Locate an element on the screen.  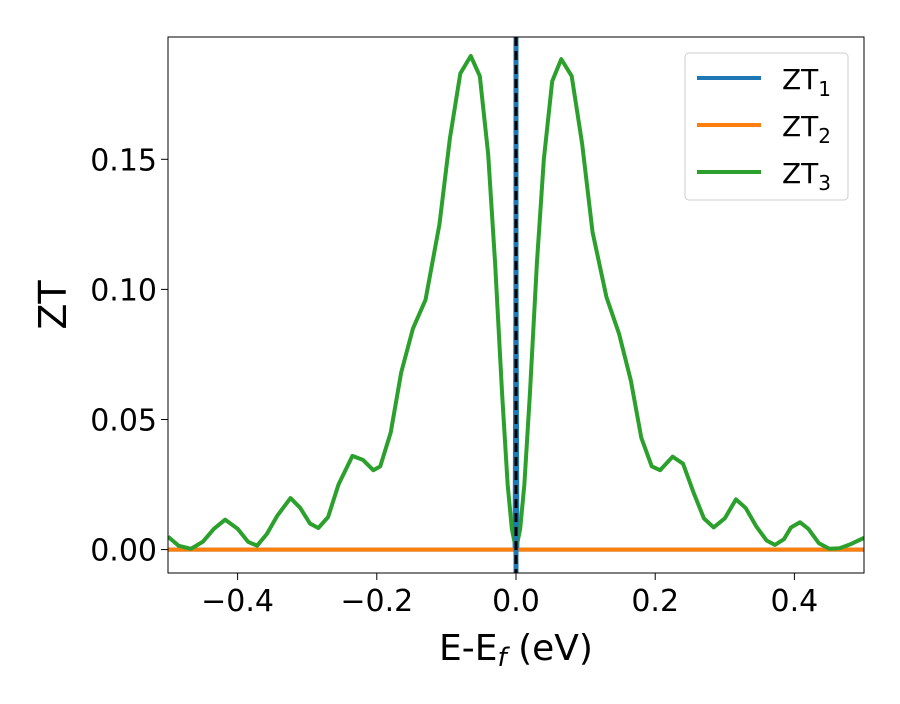
y-axis-label: ZT is located at coordinates (53, 305).